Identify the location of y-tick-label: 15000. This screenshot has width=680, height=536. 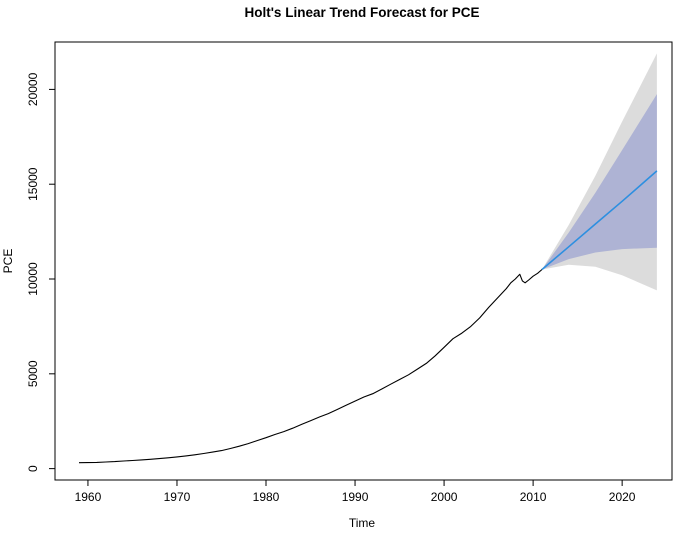
(33, 184).